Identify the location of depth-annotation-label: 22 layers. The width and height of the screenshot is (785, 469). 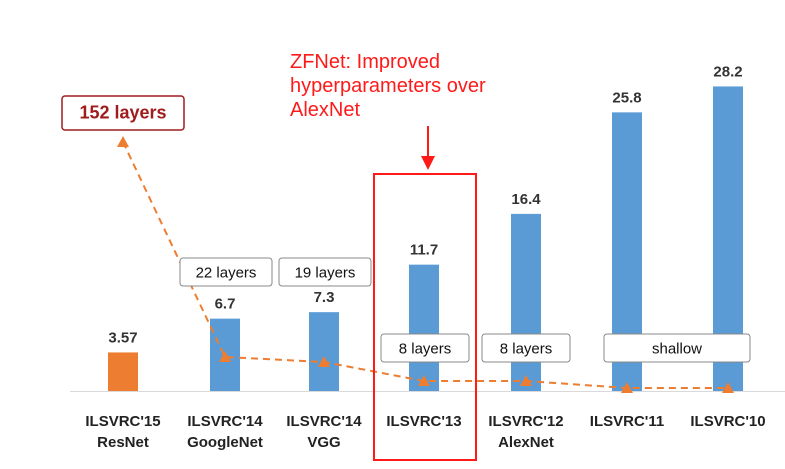
(226, 273).